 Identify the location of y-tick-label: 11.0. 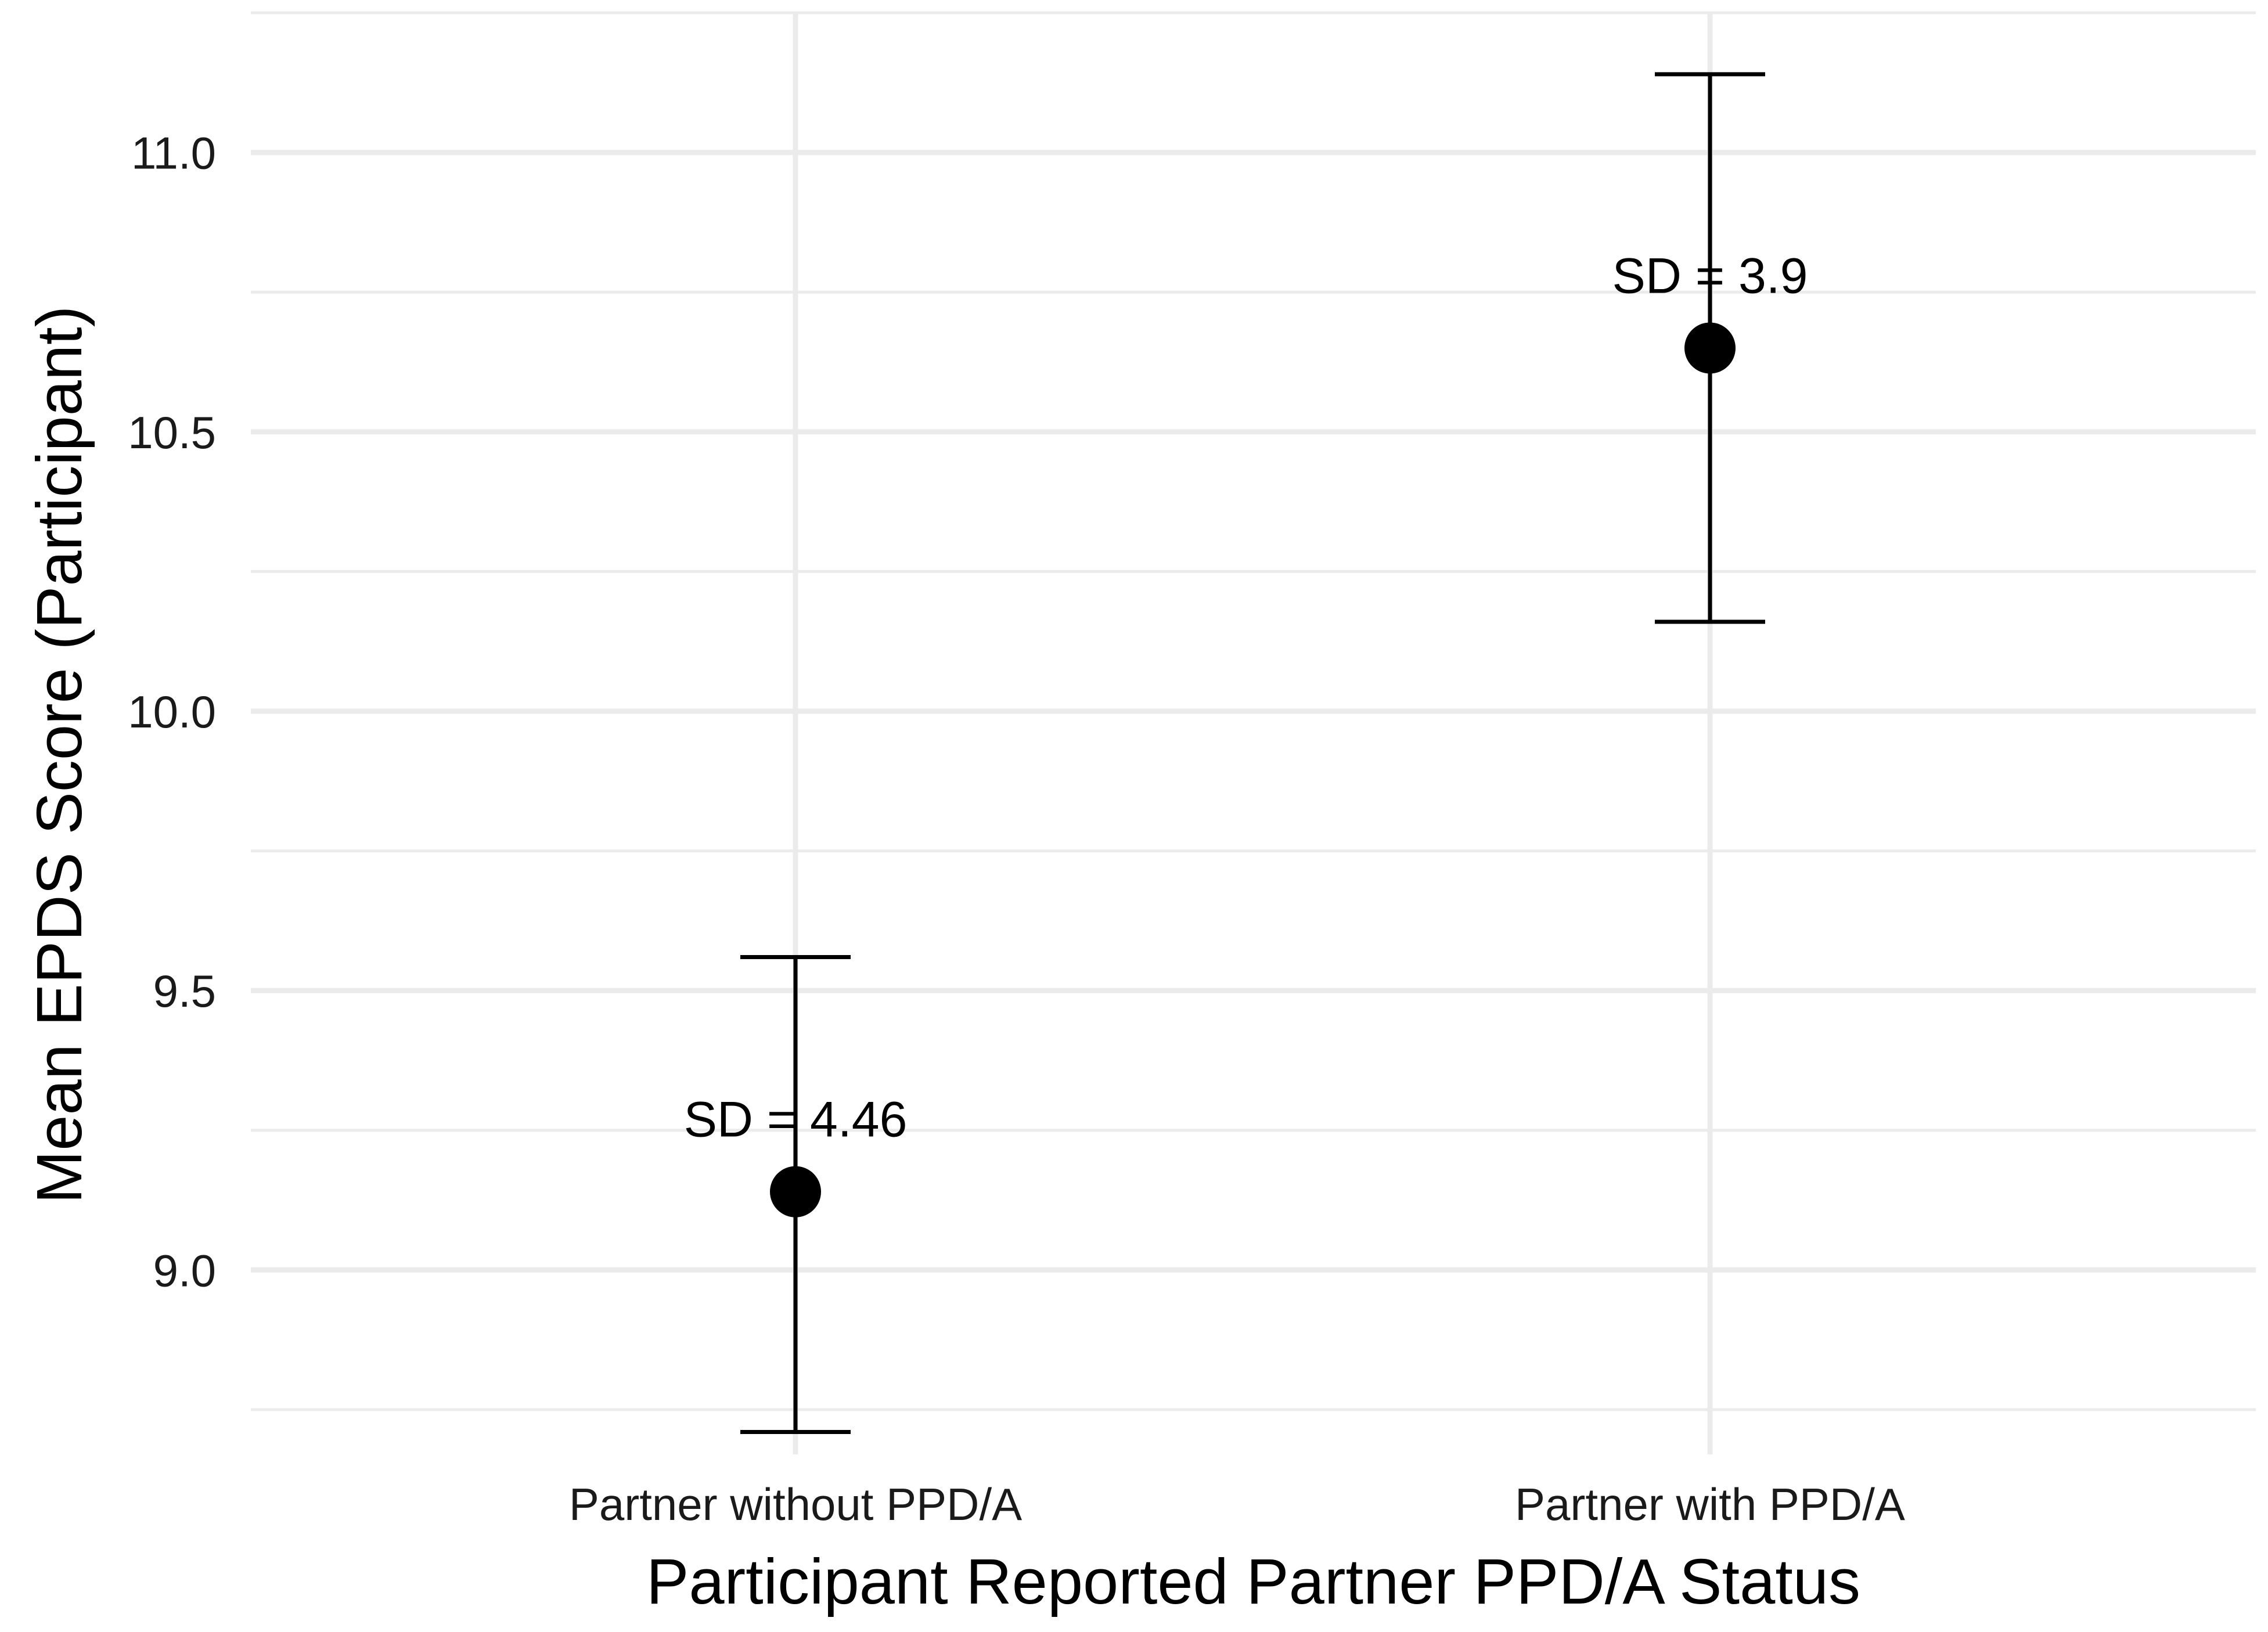
(174, 153).